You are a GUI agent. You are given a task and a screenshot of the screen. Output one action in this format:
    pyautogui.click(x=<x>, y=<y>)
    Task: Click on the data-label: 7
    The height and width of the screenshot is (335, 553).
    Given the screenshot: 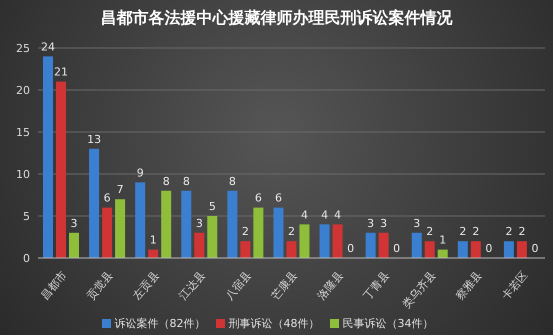 What is the action you would take?
    pyautogui.click(x=120, y=189)
    